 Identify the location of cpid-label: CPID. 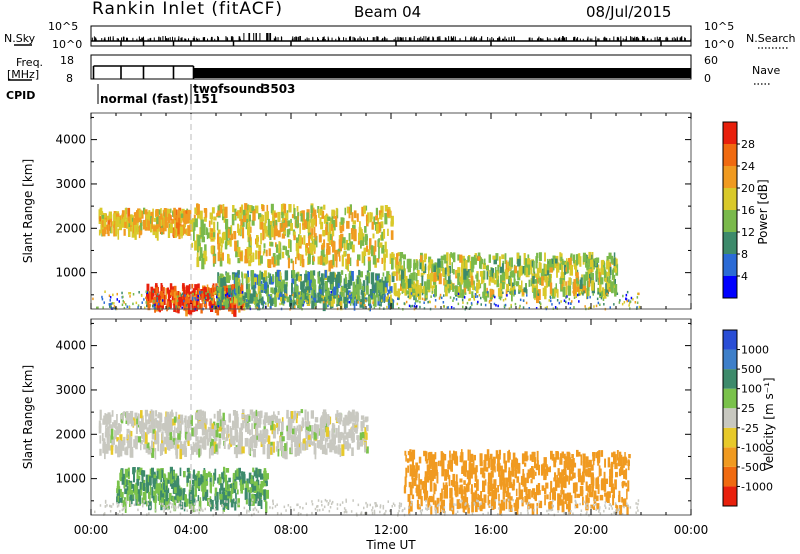
(20, 95).